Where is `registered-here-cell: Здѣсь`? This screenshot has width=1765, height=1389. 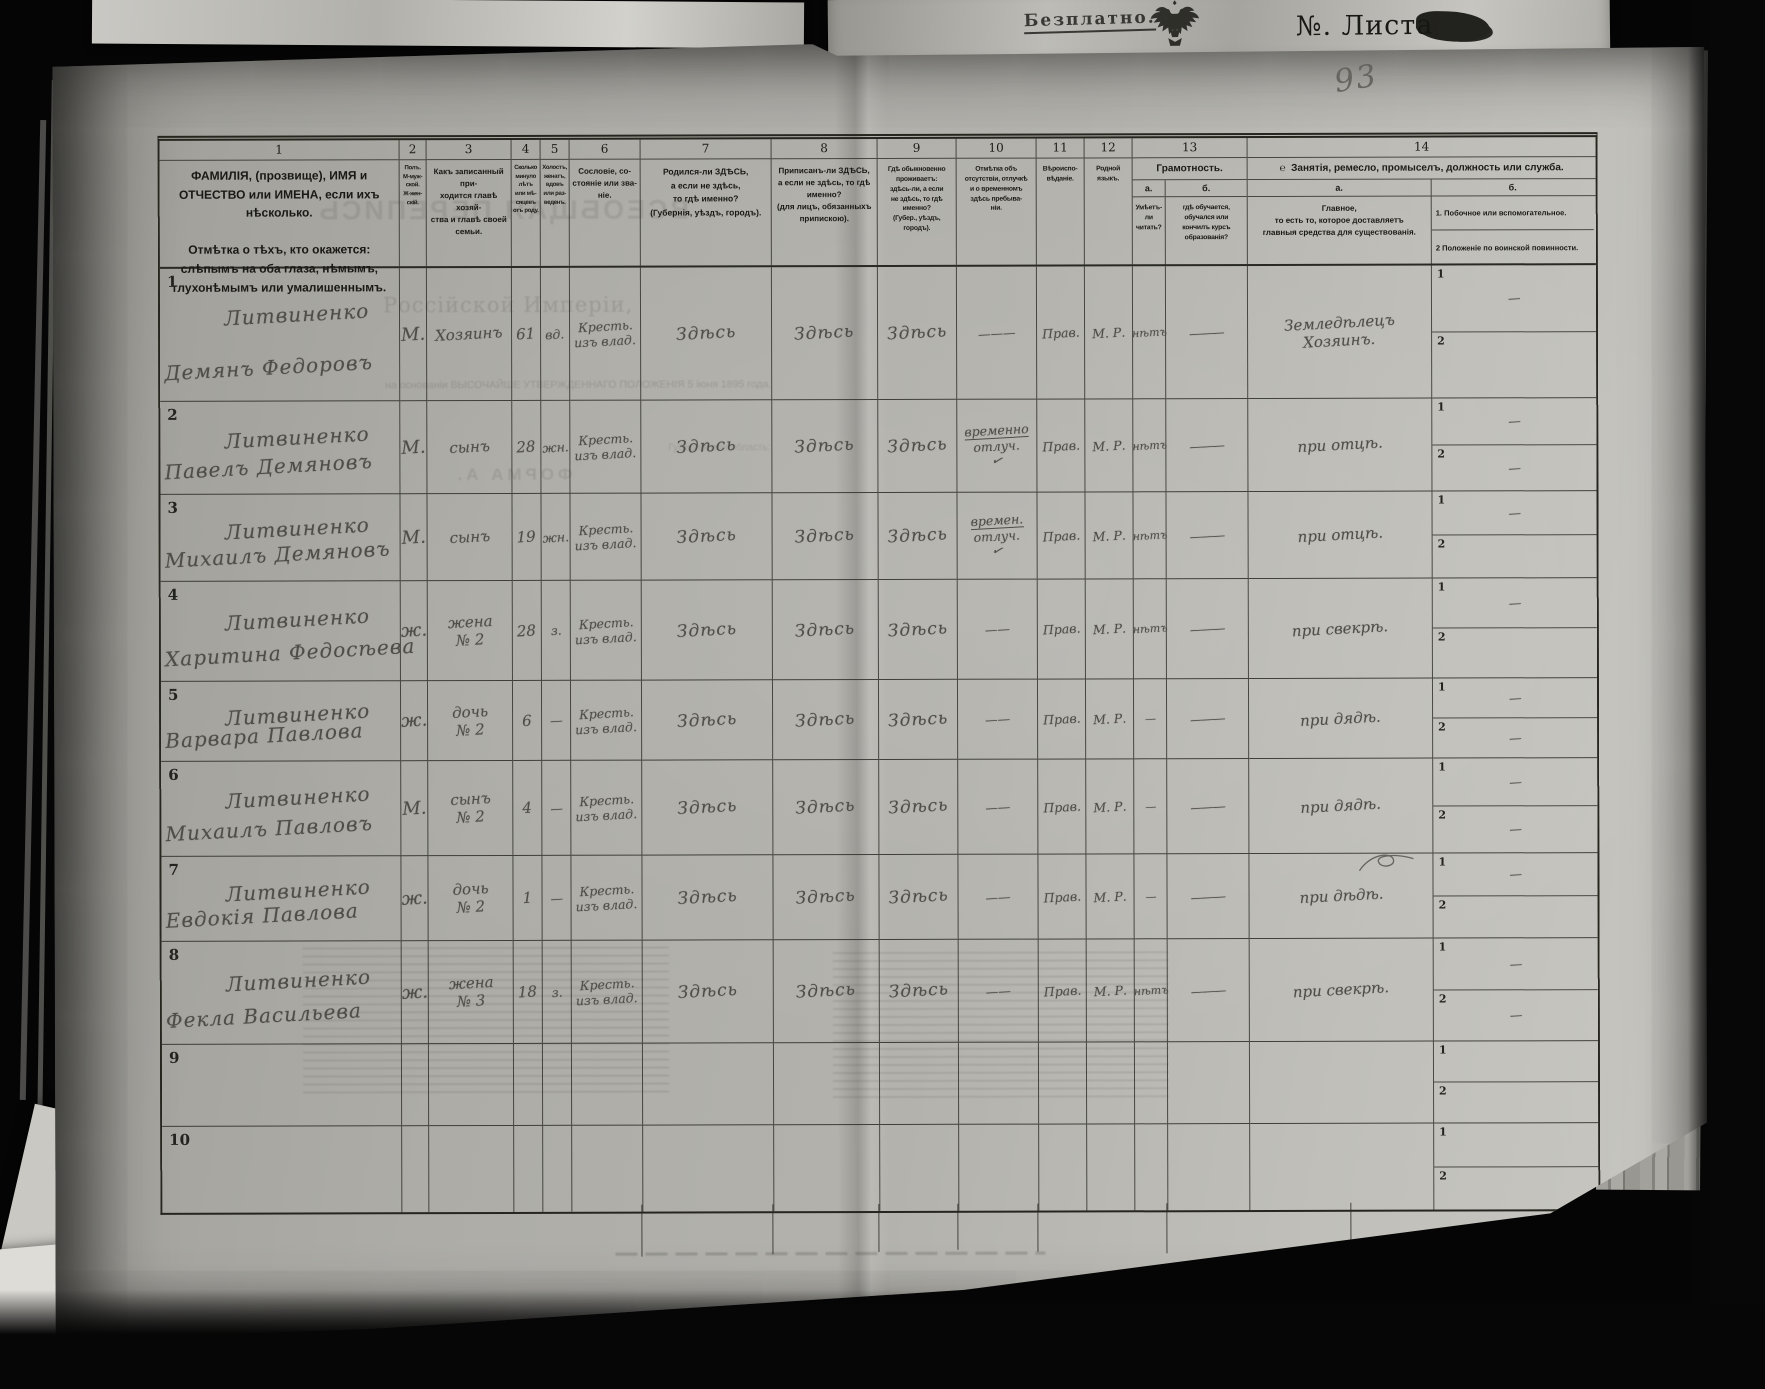 registered-here-cell: Здѣсь is located at coordinates (825, 536).